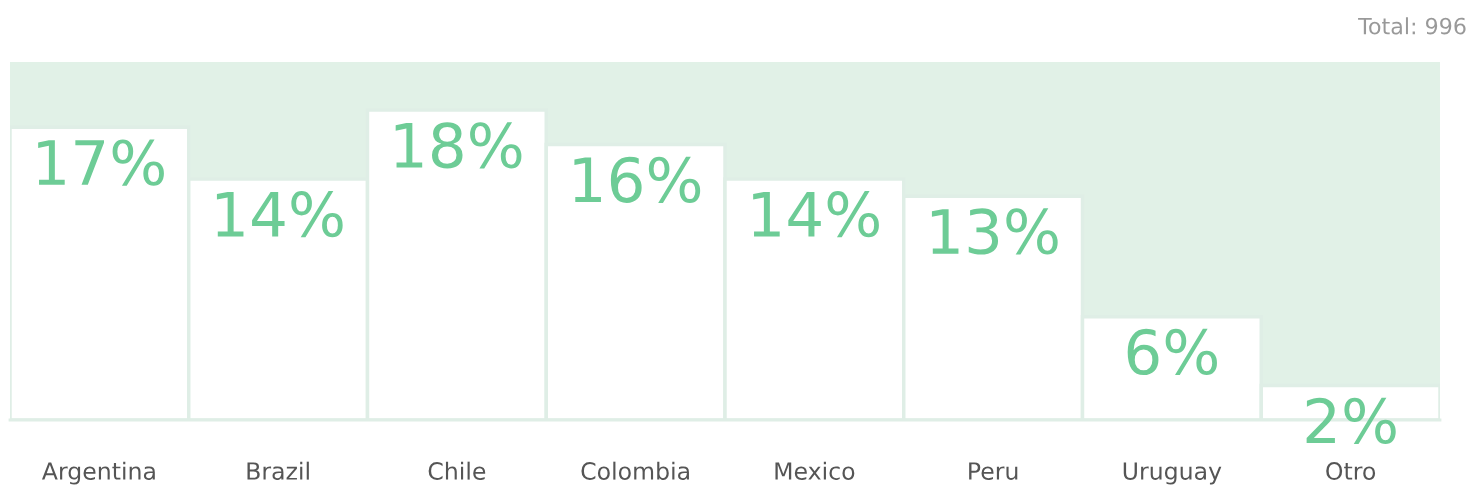 The image size is (1469, 486). I want to click on x-tick-label: Chile, so click(457, 470).